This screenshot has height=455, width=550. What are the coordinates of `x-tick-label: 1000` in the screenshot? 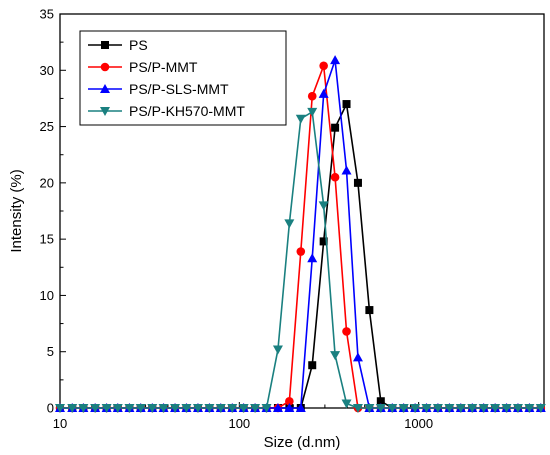 It's located at (418, 423).